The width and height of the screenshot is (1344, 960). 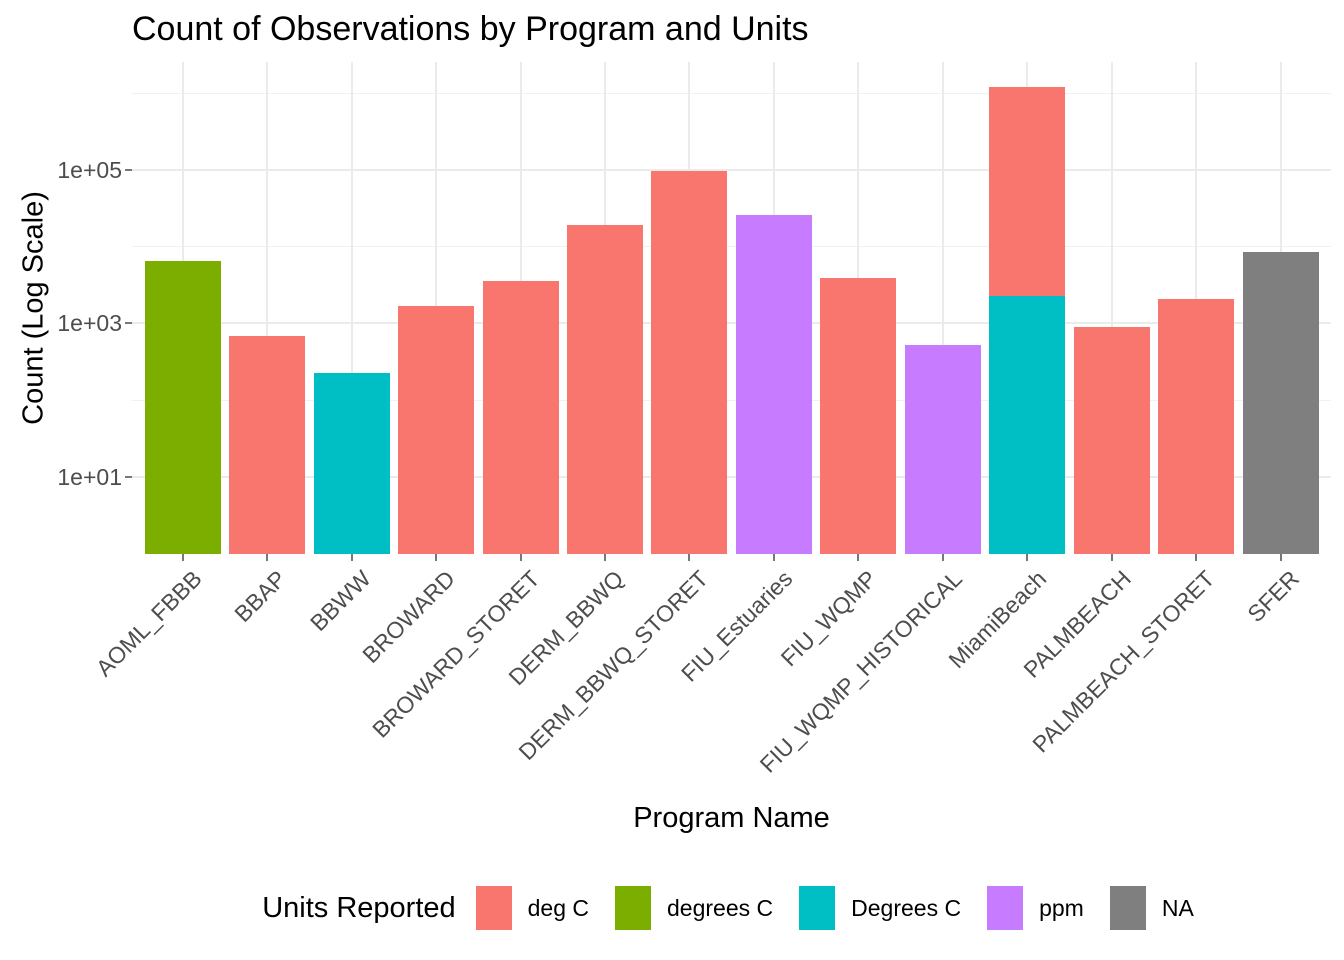 I want to click on x-tick-label: AOML_FBBB, so click(x=148, y=623).